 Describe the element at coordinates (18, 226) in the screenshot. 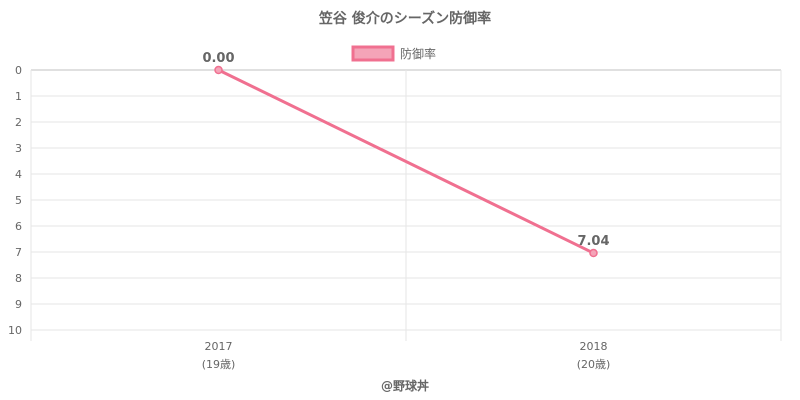

I see `y-tick-label: 6` at that location.